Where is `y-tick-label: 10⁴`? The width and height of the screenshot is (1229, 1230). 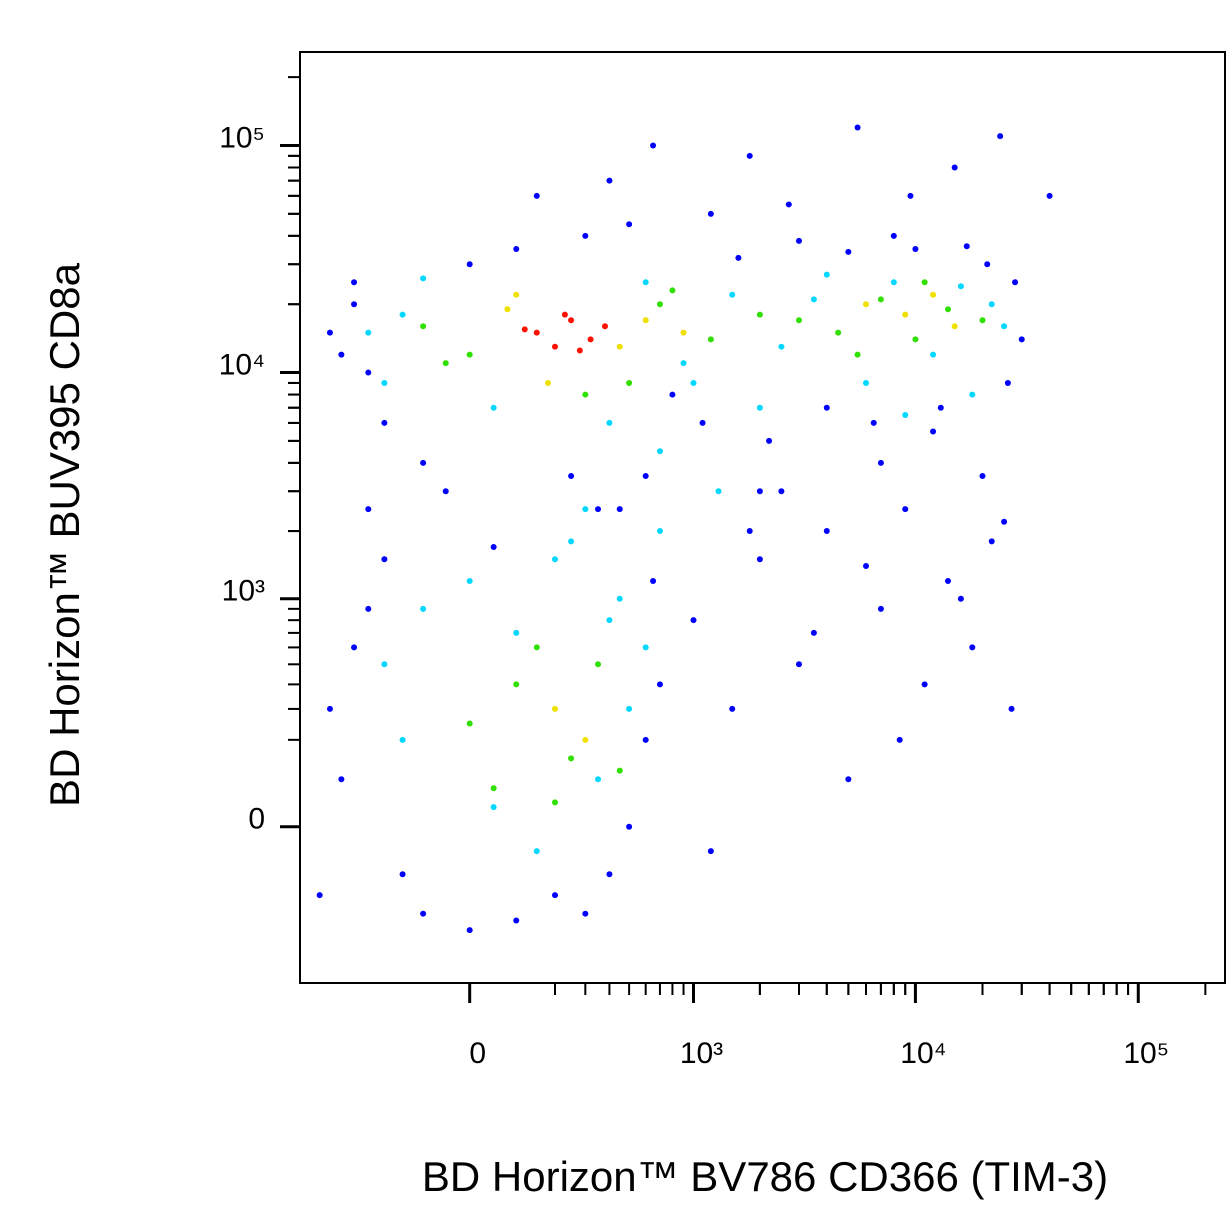 y-tick-label: 10⁴ is located at coordinates (242, 364).